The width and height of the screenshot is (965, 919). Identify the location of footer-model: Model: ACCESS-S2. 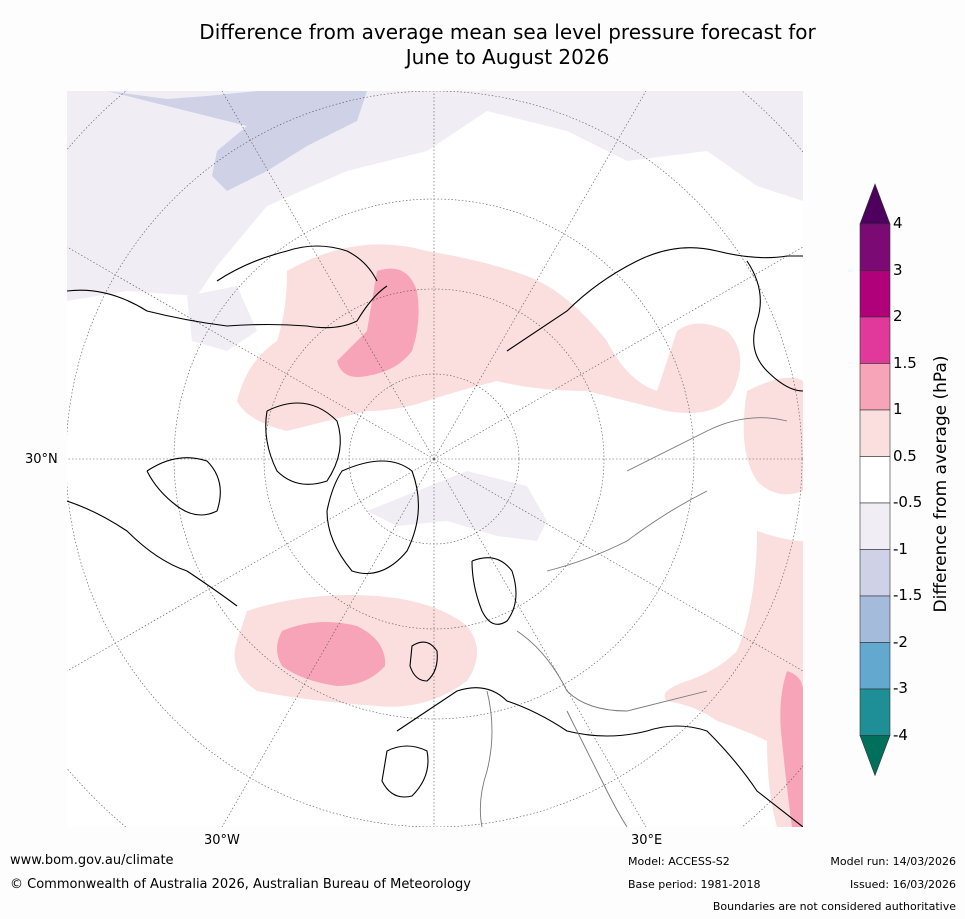
(679, 861).